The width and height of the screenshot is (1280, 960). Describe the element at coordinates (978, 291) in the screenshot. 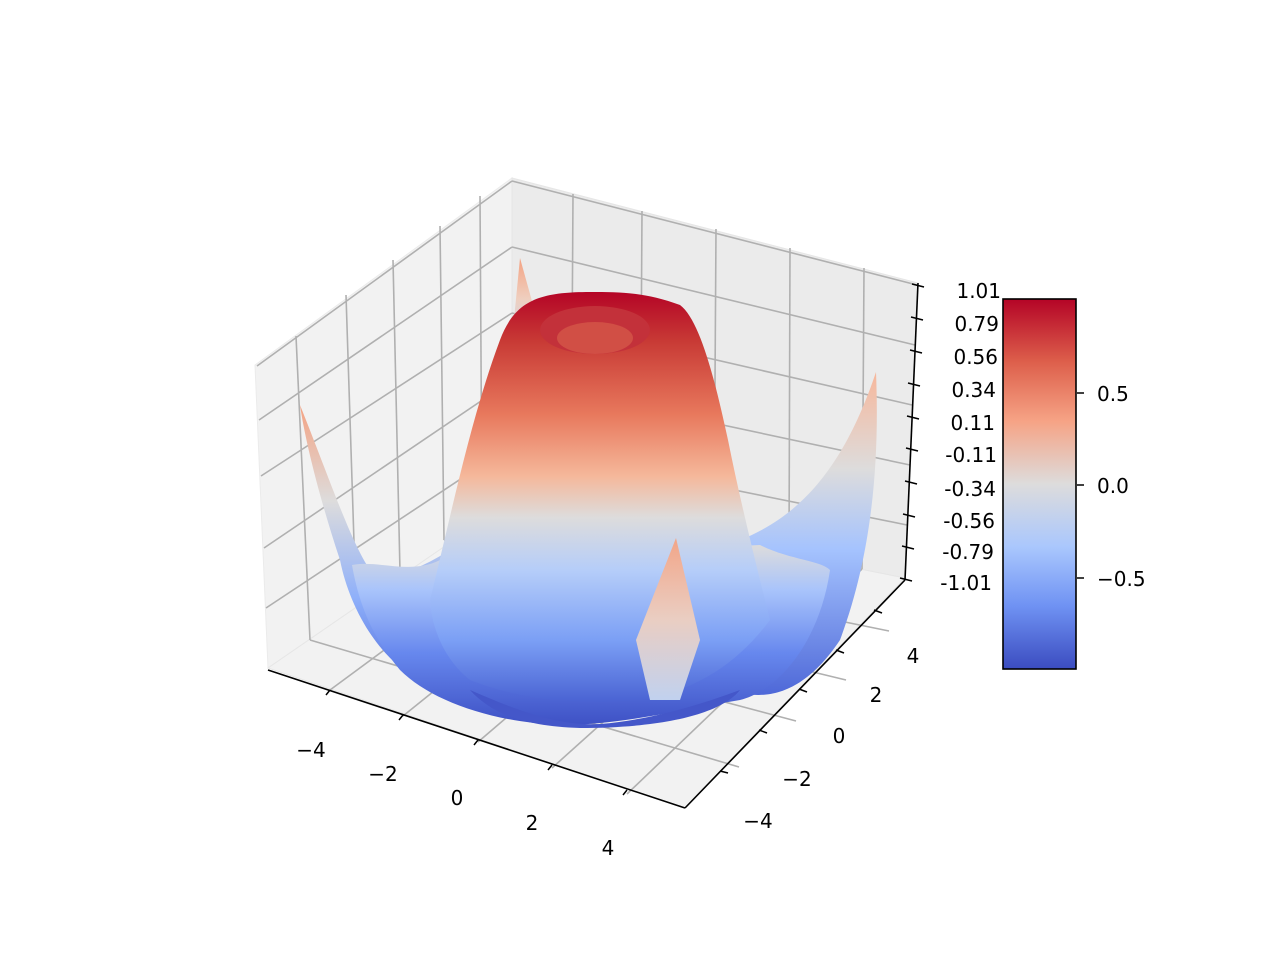

I see `z-tick-label: 1.01` at that location.